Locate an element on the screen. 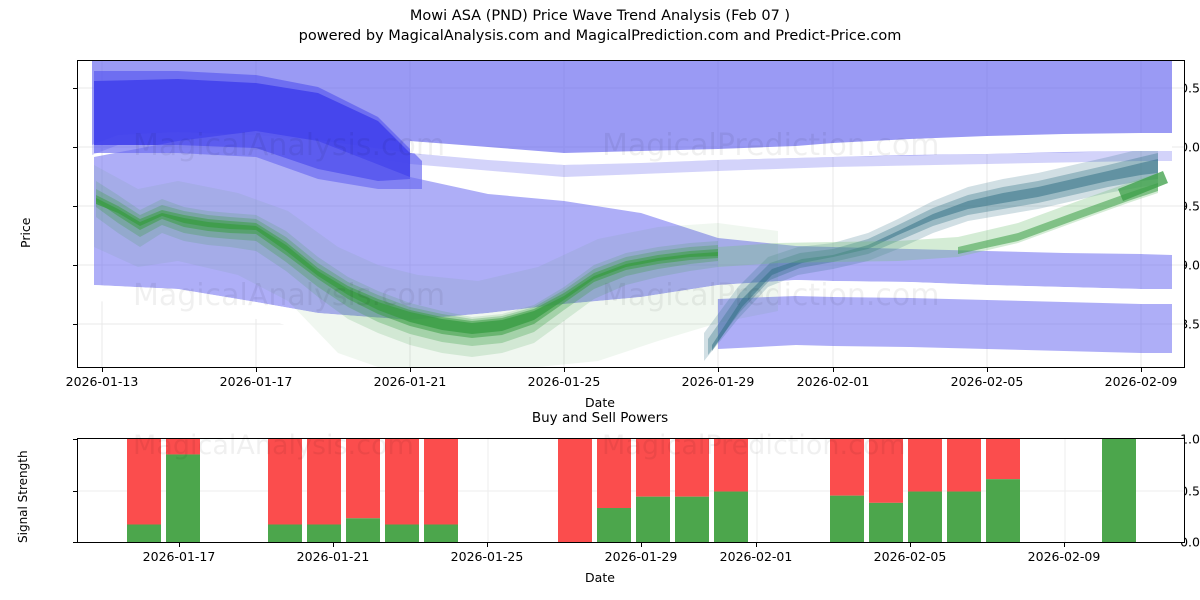  signal-xtick-label: 2026-01-17 is located at coordinates (179, 556).